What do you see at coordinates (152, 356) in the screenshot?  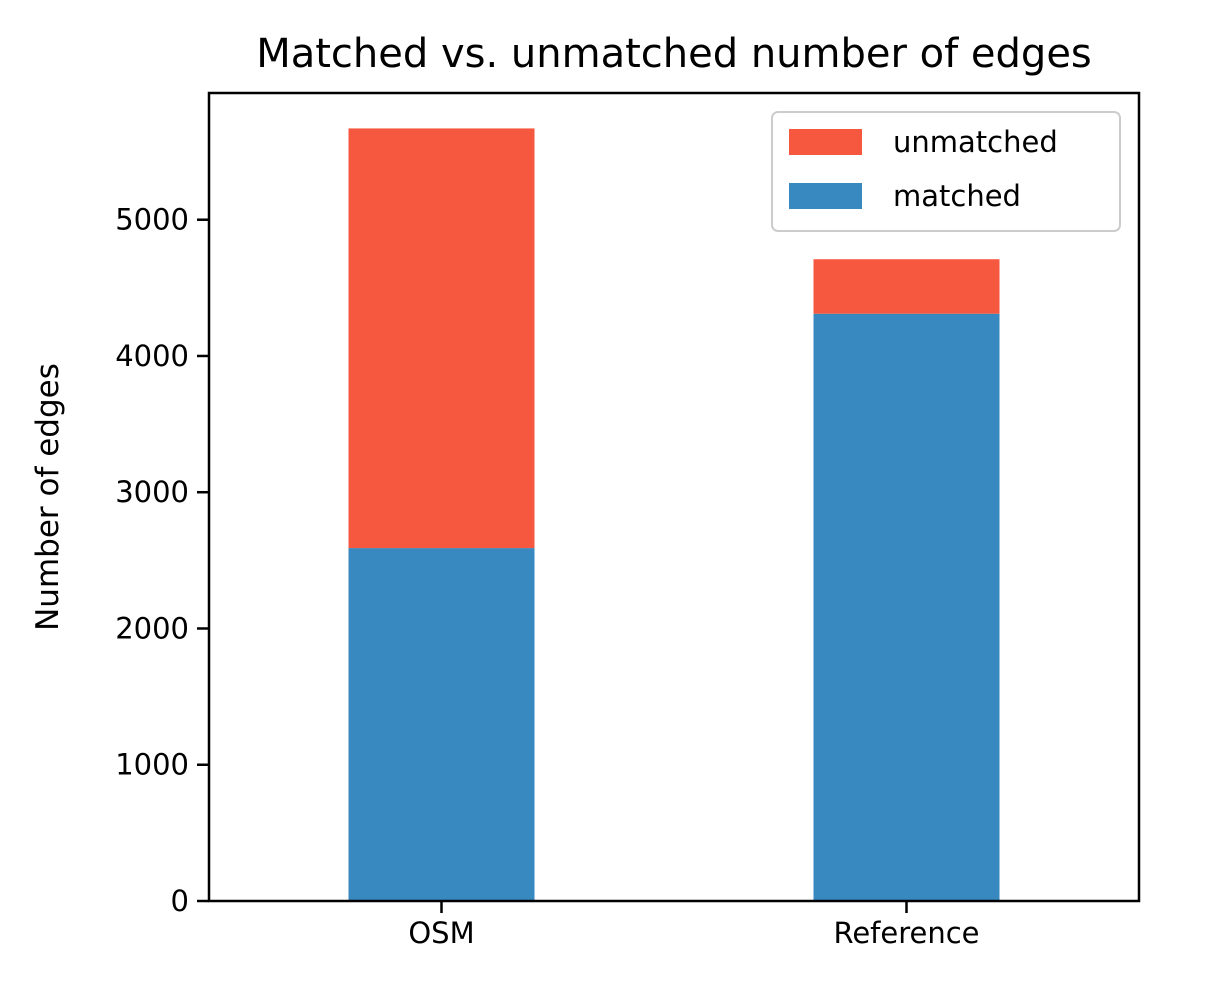 I see `y-tick-label: 4000` at bounding box center [152, 356].